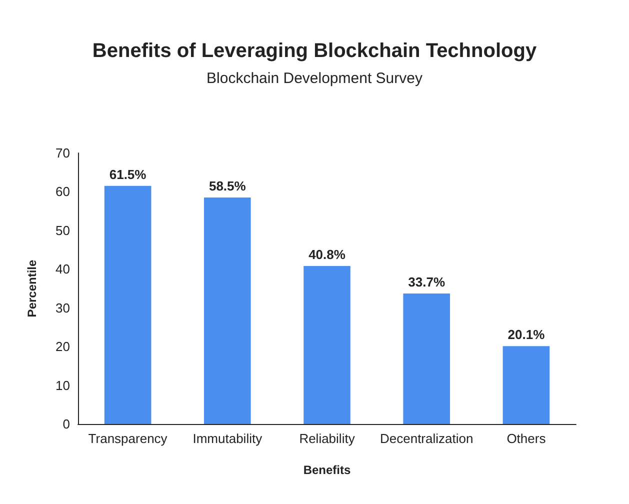  Describe the element at coordinates (63, 308) in the screenshot. I see `y-tick-label: 30` at that location.